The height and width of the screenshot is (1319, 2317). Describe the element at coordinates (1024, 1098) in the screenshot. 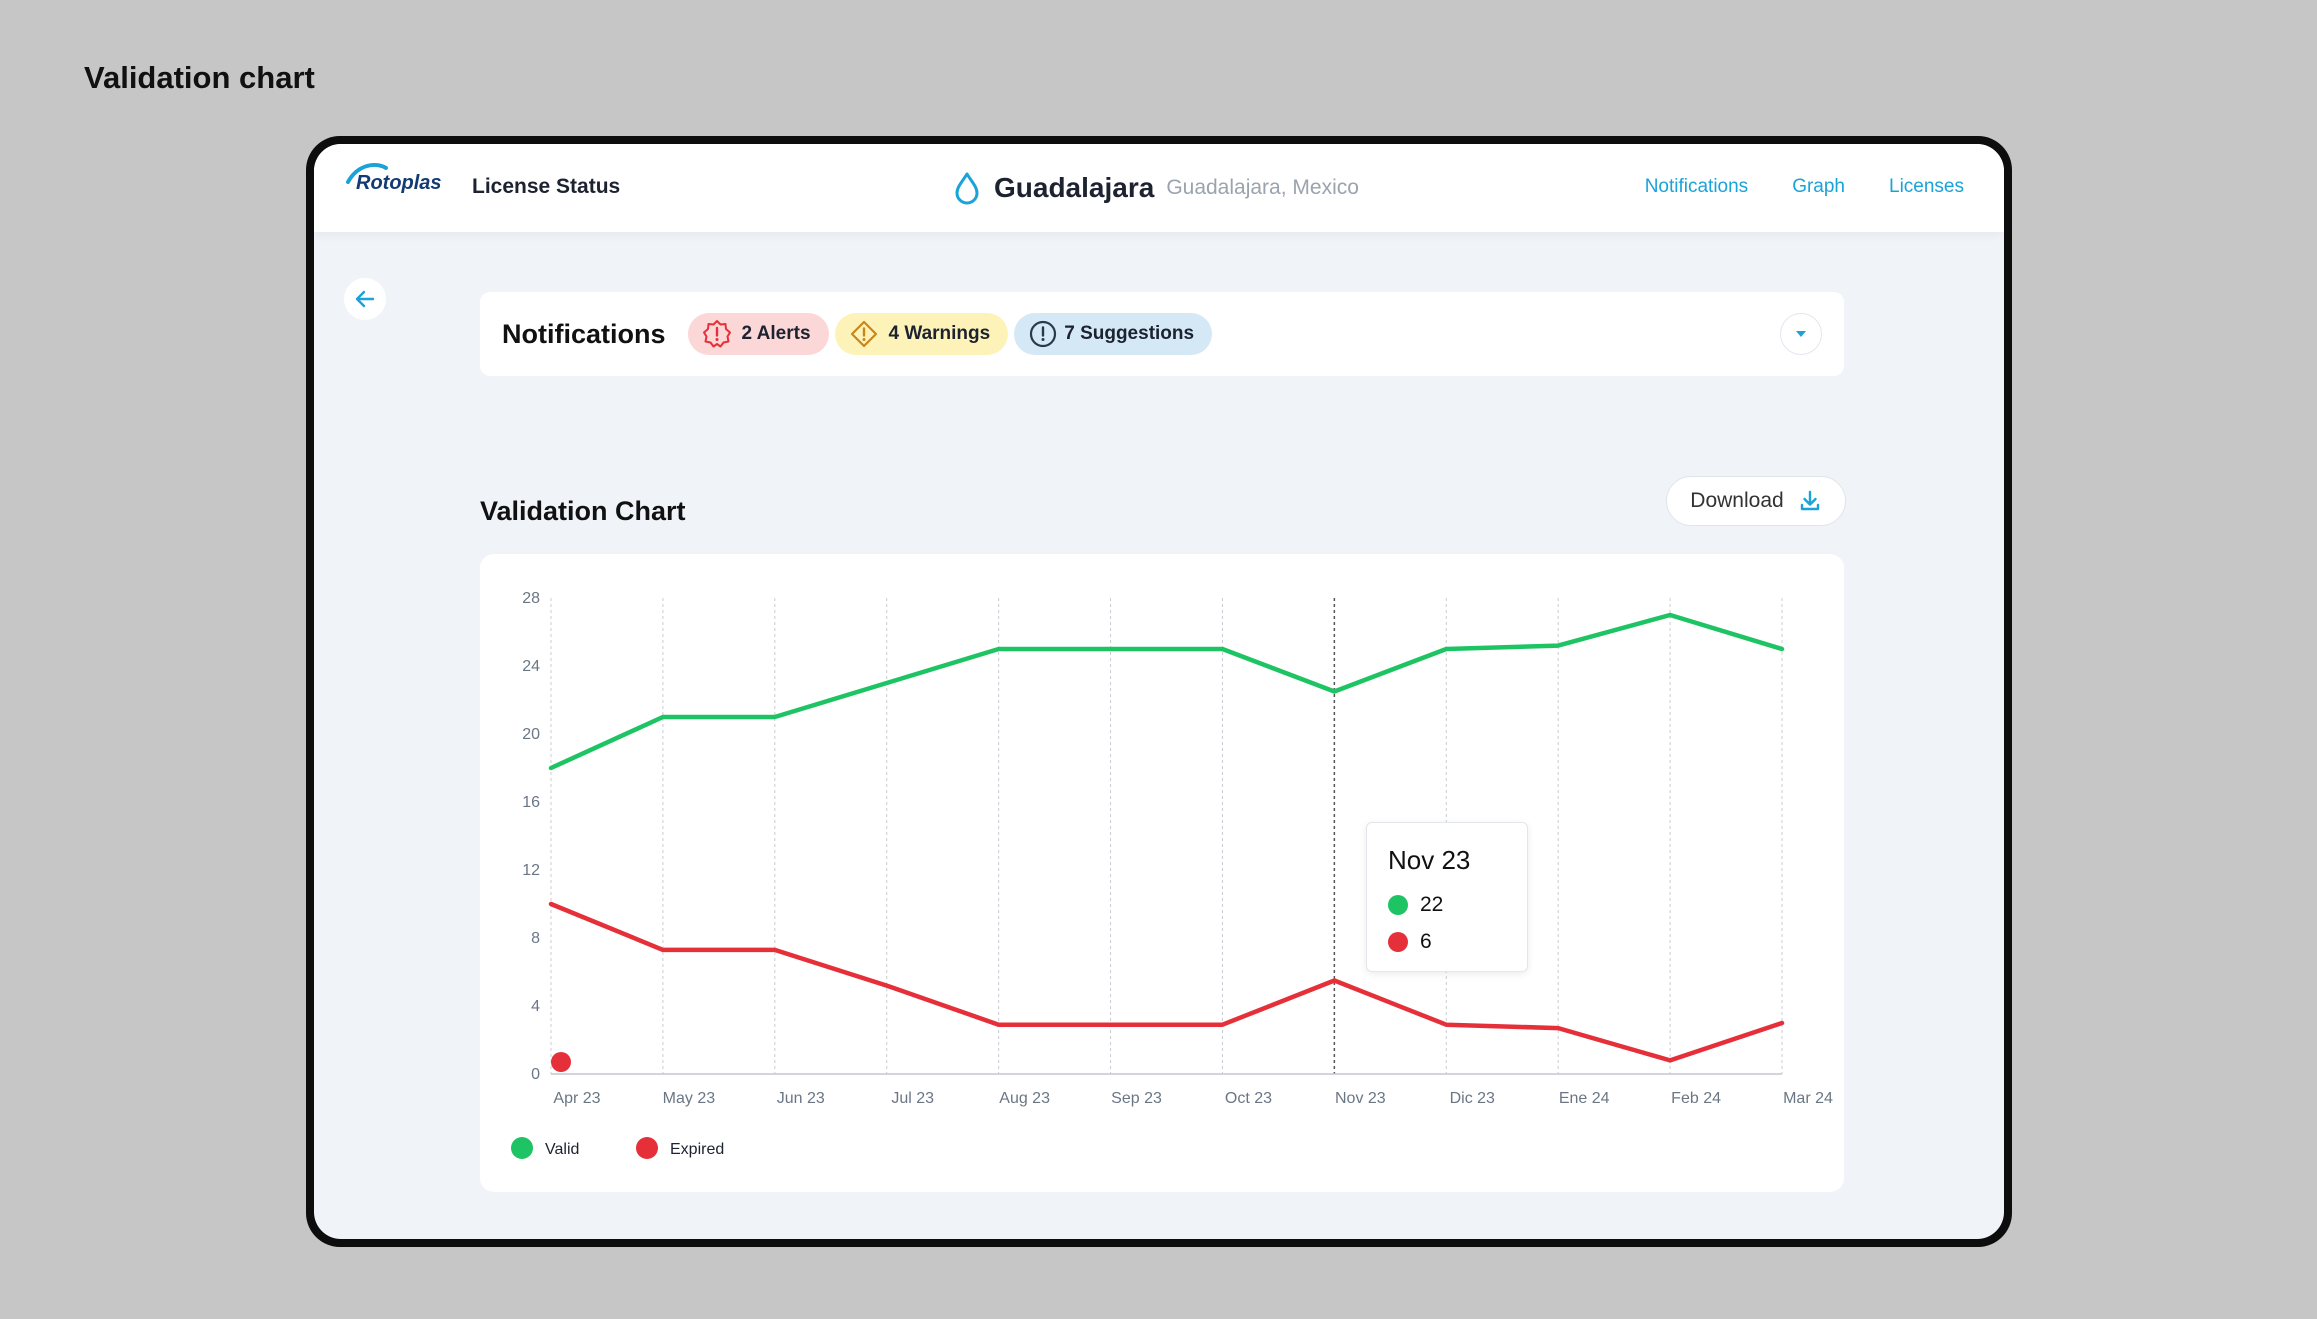

I see `x-tick-label: Aug 23` at that location.